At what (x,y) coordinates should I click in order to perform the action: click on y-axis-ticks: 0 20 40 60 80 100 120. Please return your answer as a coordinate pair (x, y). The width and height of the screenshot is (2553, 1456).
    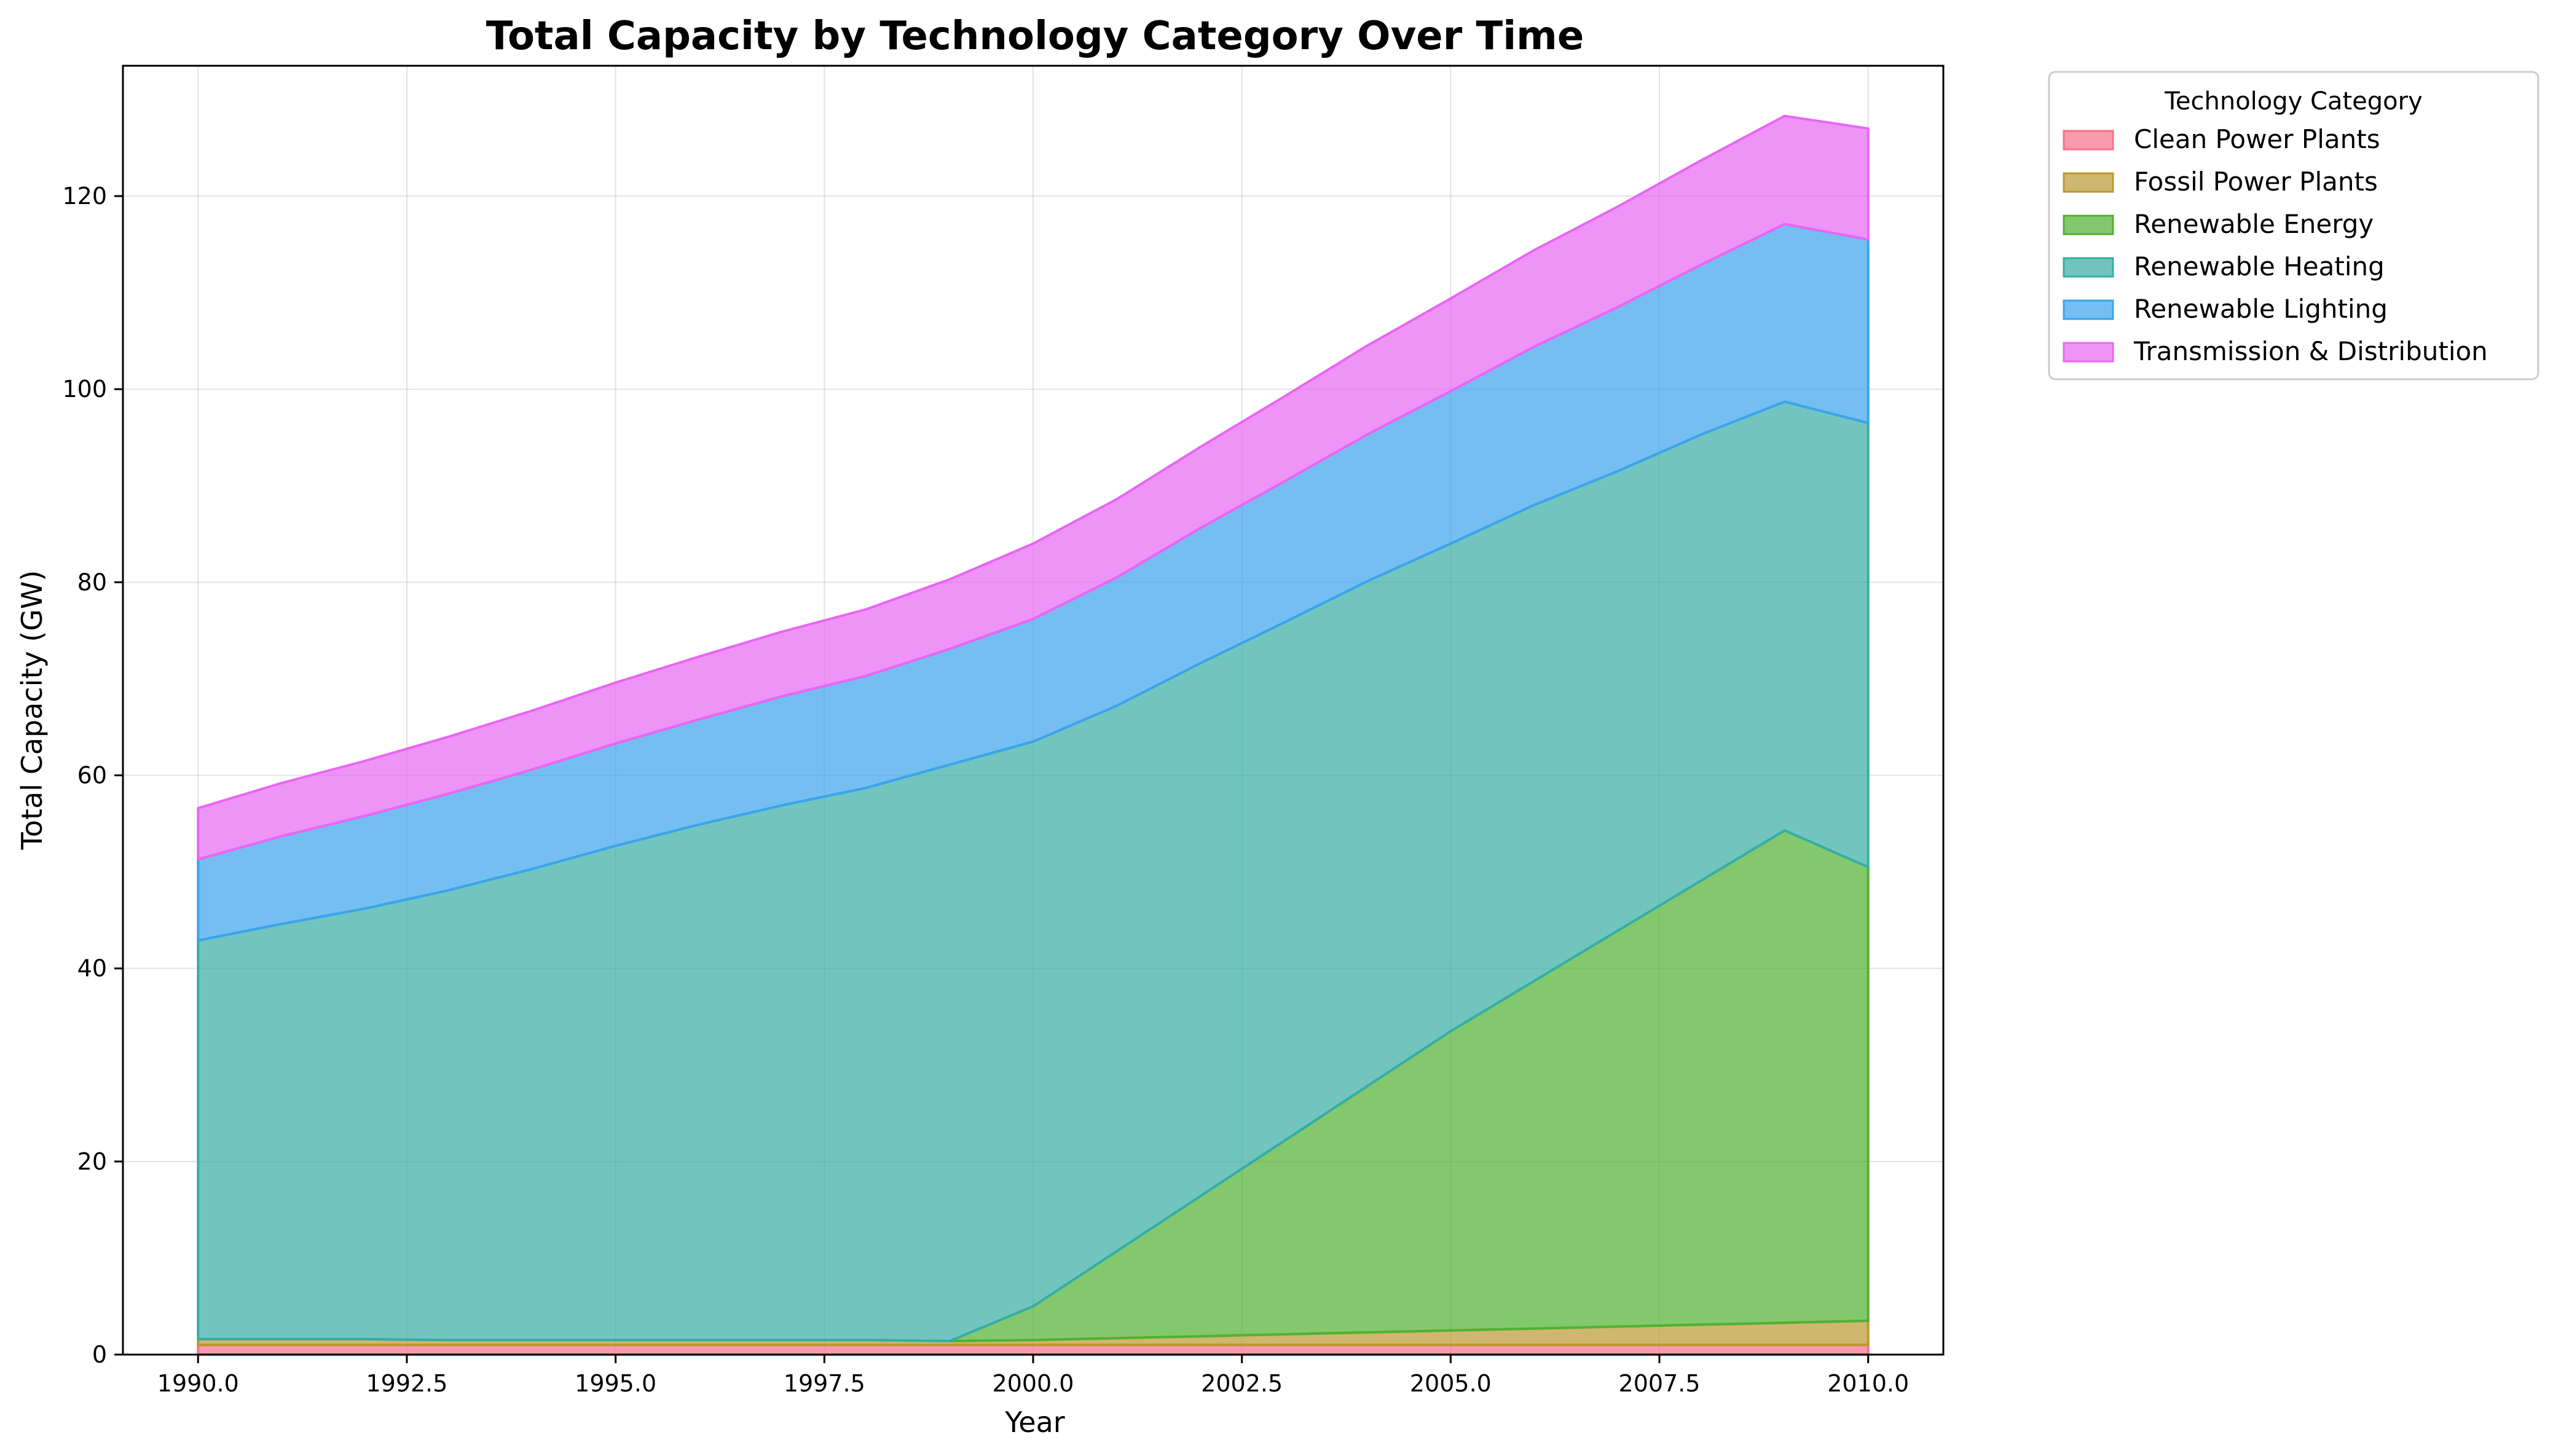
    Looking at the image, I should click on (92, 775).